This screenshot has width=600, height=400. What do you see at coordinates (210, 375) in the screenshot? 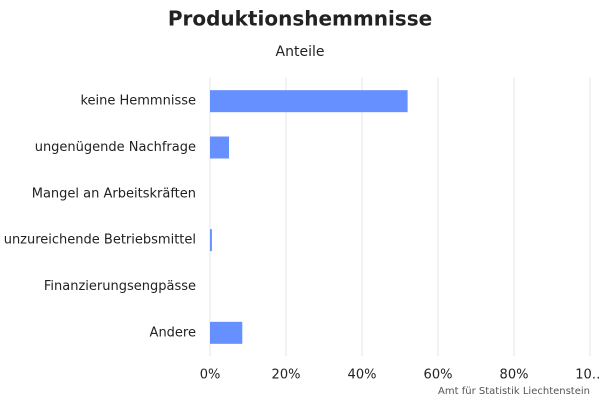
I see `x-tick-label: 0%` at bounding box center [210, 375].